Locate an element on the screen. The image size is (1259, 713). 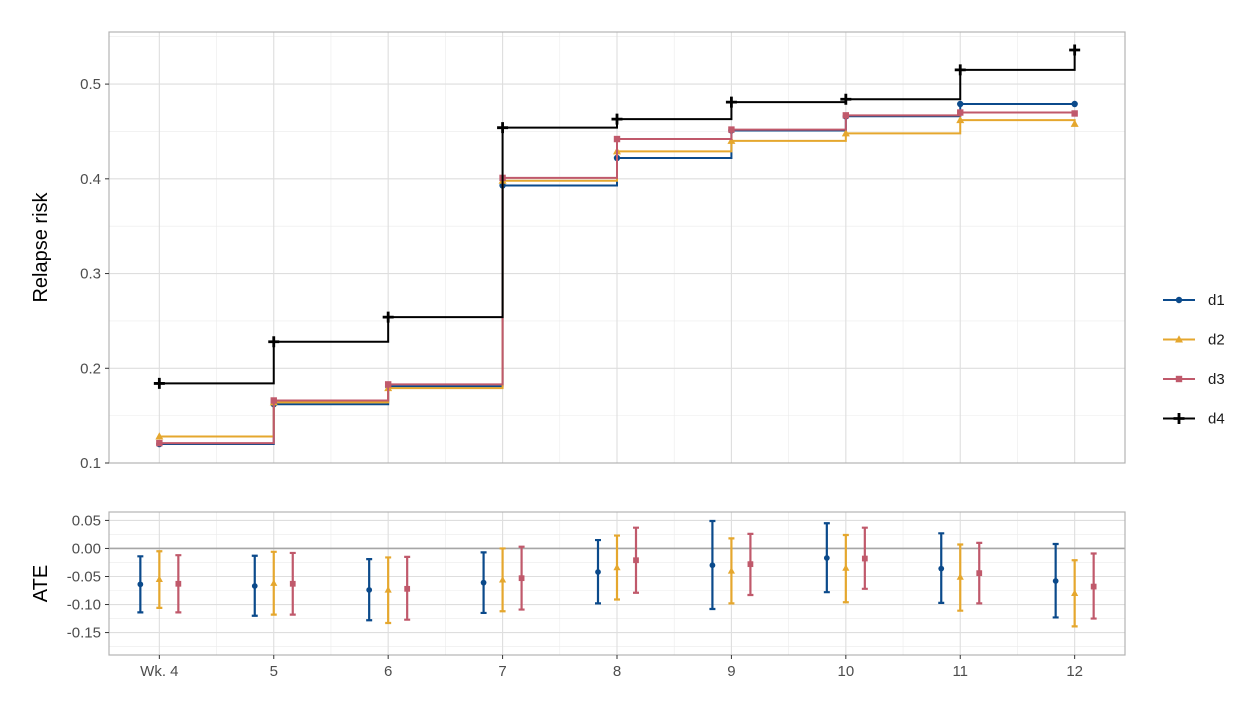
risk-y-tick-label: 0.4 is located at coordinates (90, 179).